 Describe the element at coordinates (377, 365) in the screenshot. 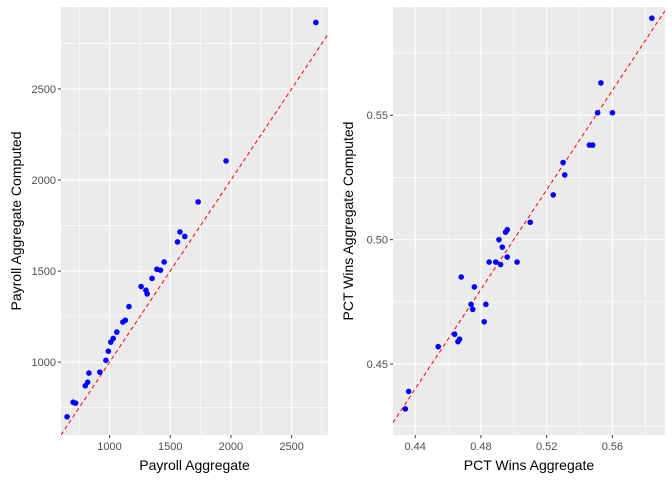

I see `y-tick-label: 0.45` at that location.